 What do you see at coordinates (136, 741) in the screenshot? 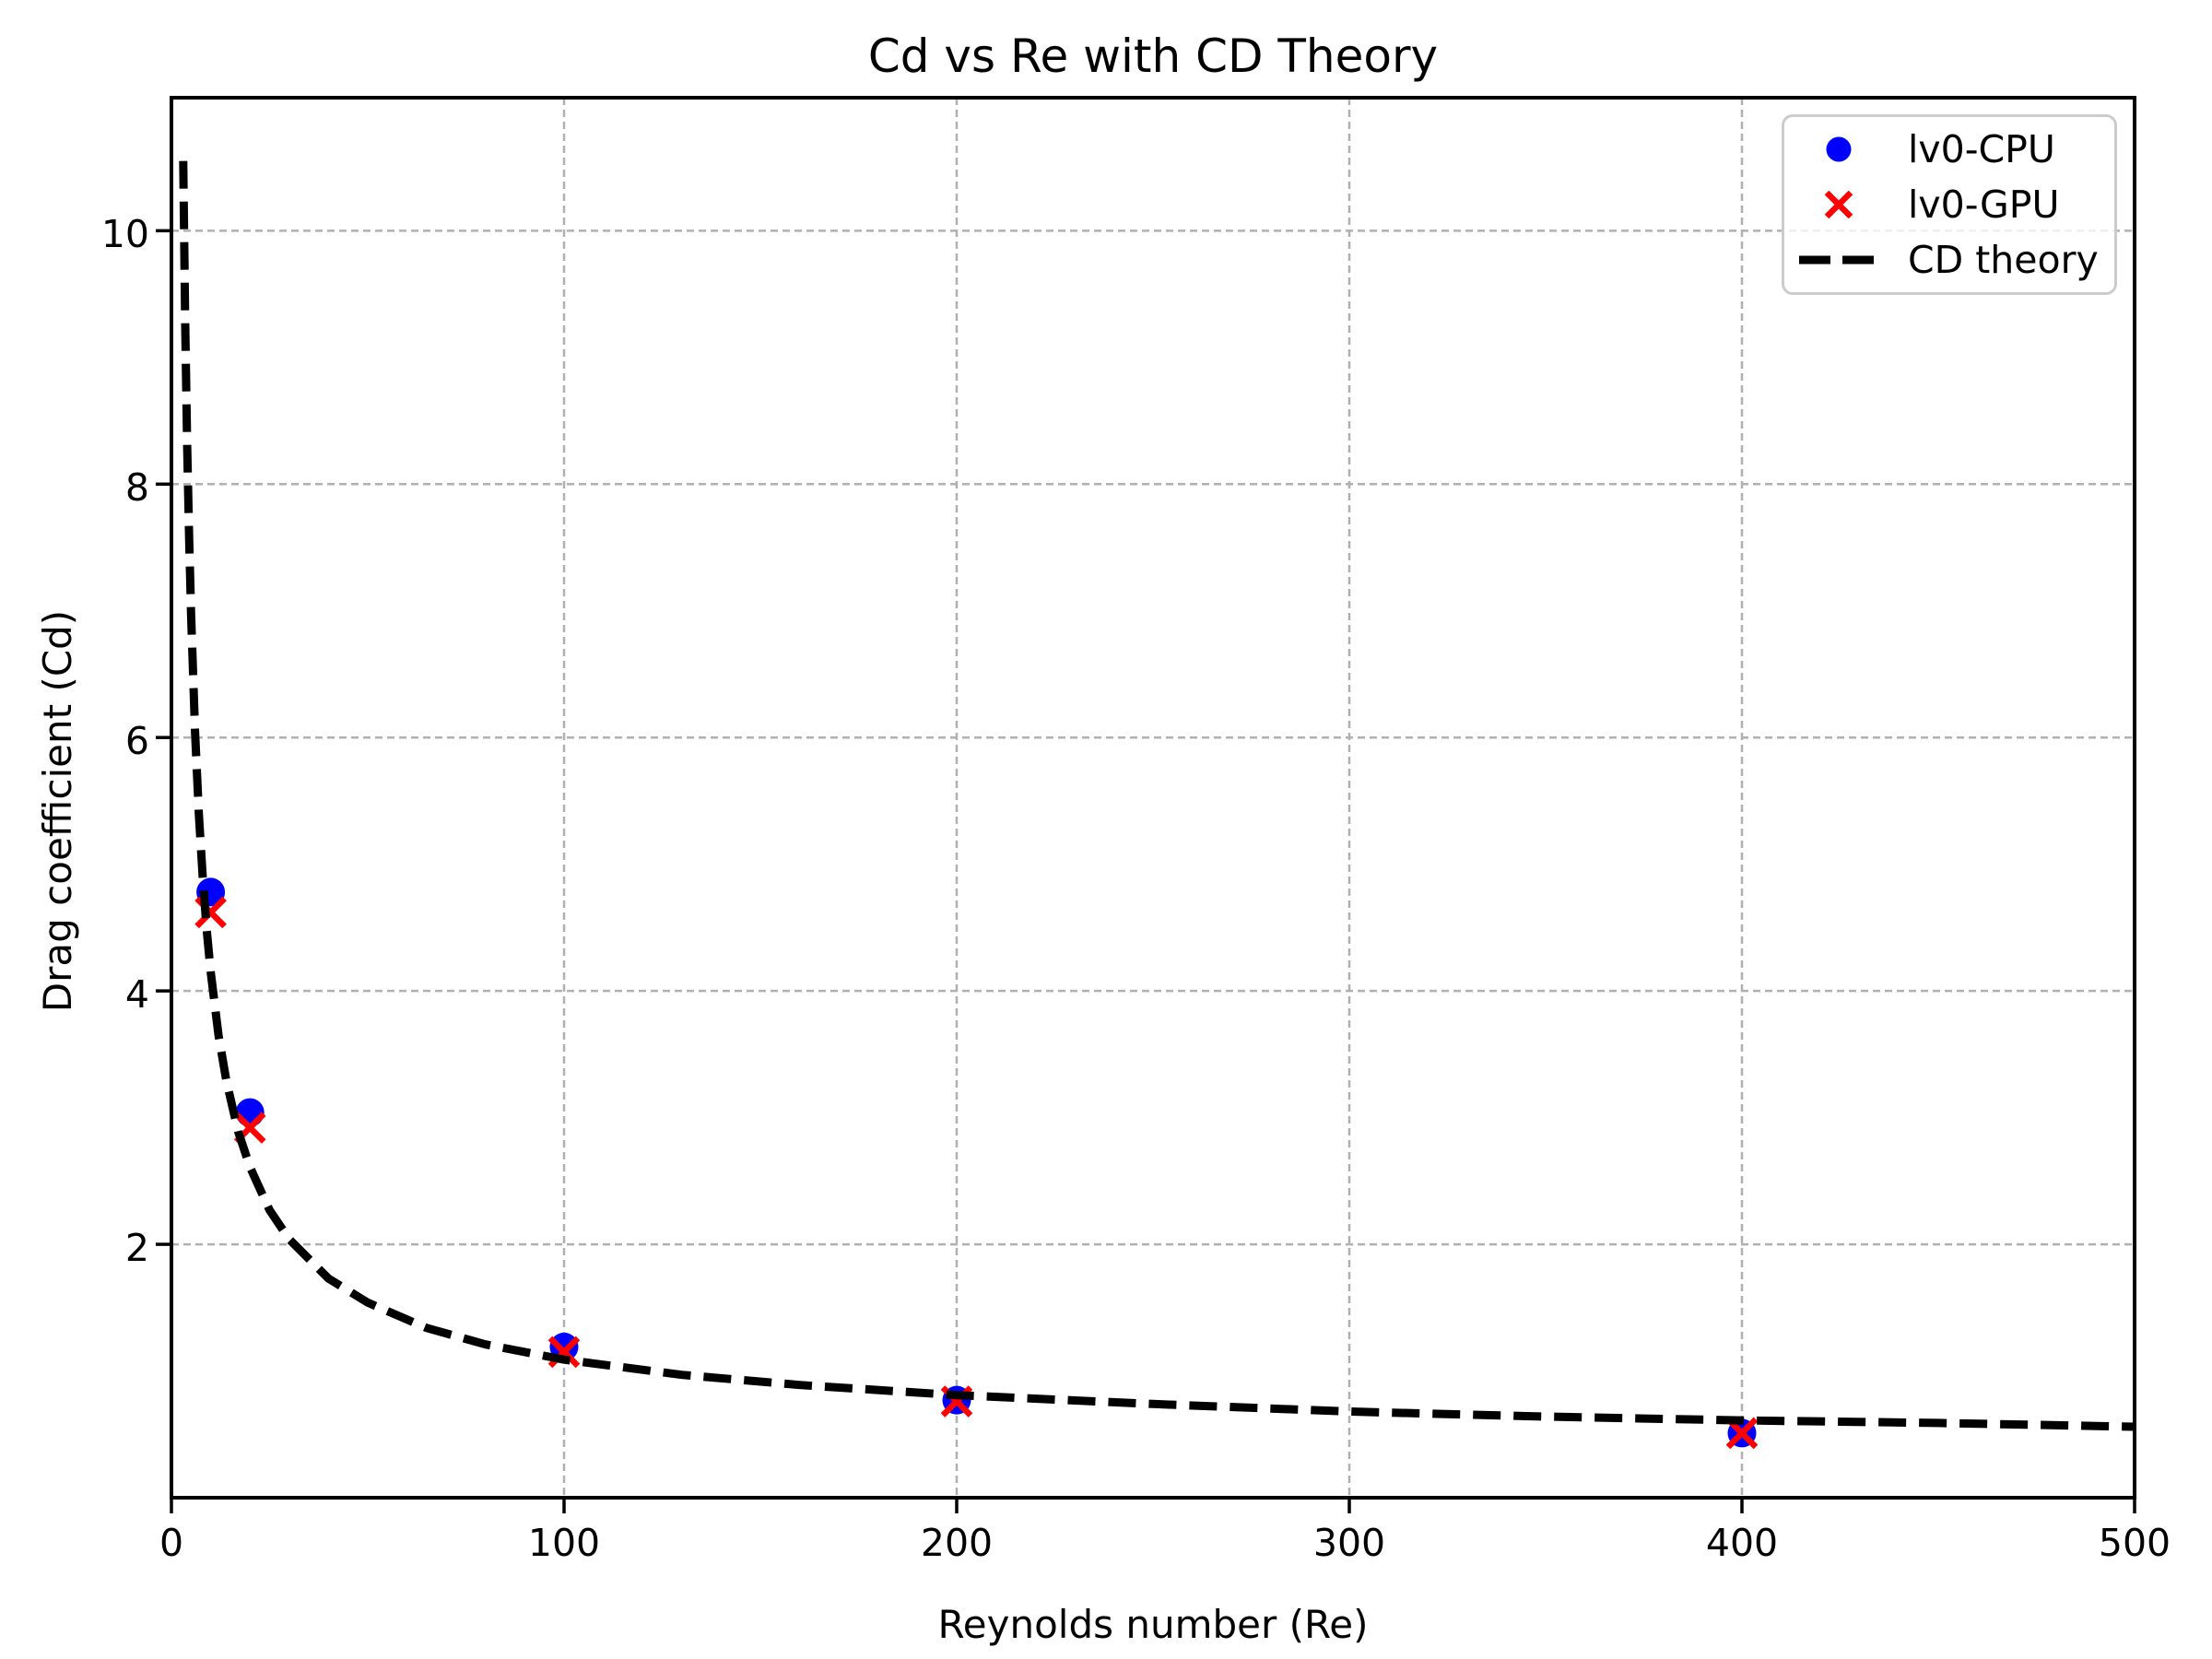
I see `y-tick-label: 6` at bounding box center [136, 741].